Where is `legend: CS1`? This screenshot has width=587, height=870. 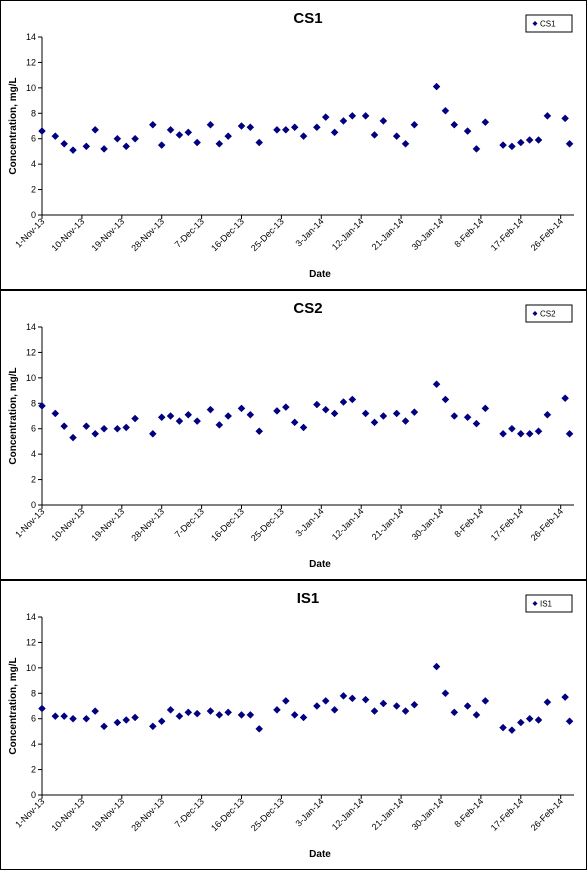 legend: CS1 is located at coordinates (549, 23).